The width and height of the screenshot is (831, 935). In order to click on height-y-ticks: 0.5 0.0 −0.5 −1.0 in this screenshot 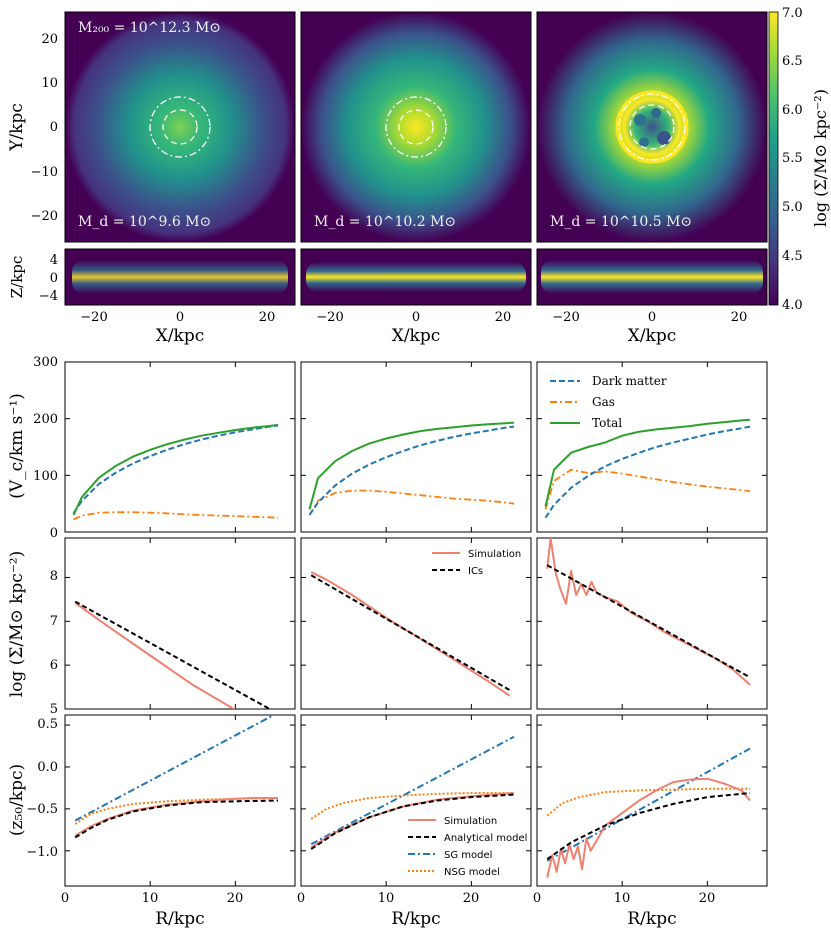, I will do `click(42, 788)`.